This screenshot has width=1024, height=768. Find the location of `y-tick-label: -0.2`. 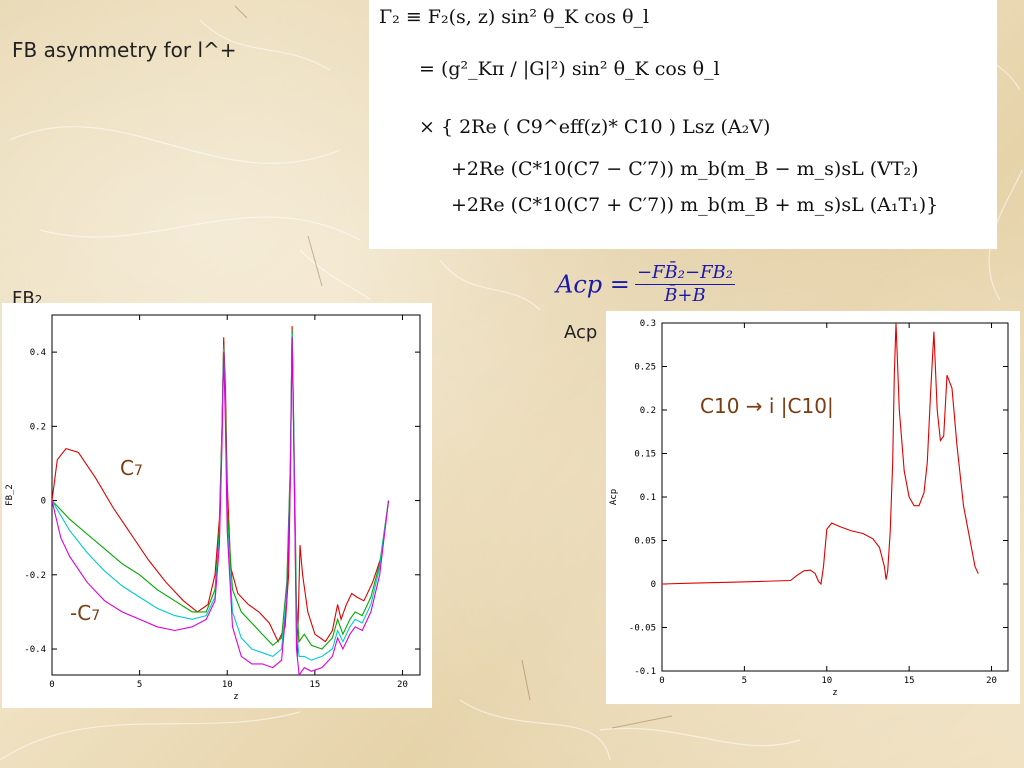

y-tick-label: -0.2 is located at coordinates (35, 576).